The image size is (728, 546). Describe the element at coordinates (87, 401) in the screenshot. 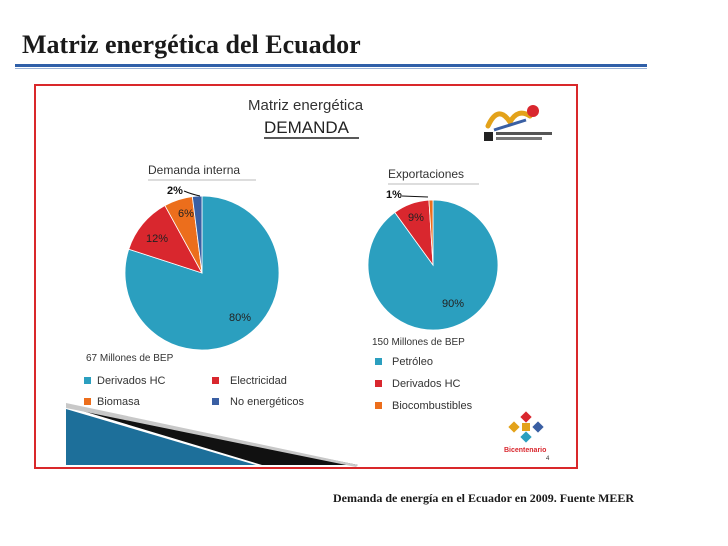

I see `legend-swatch-biomasa` at that location.